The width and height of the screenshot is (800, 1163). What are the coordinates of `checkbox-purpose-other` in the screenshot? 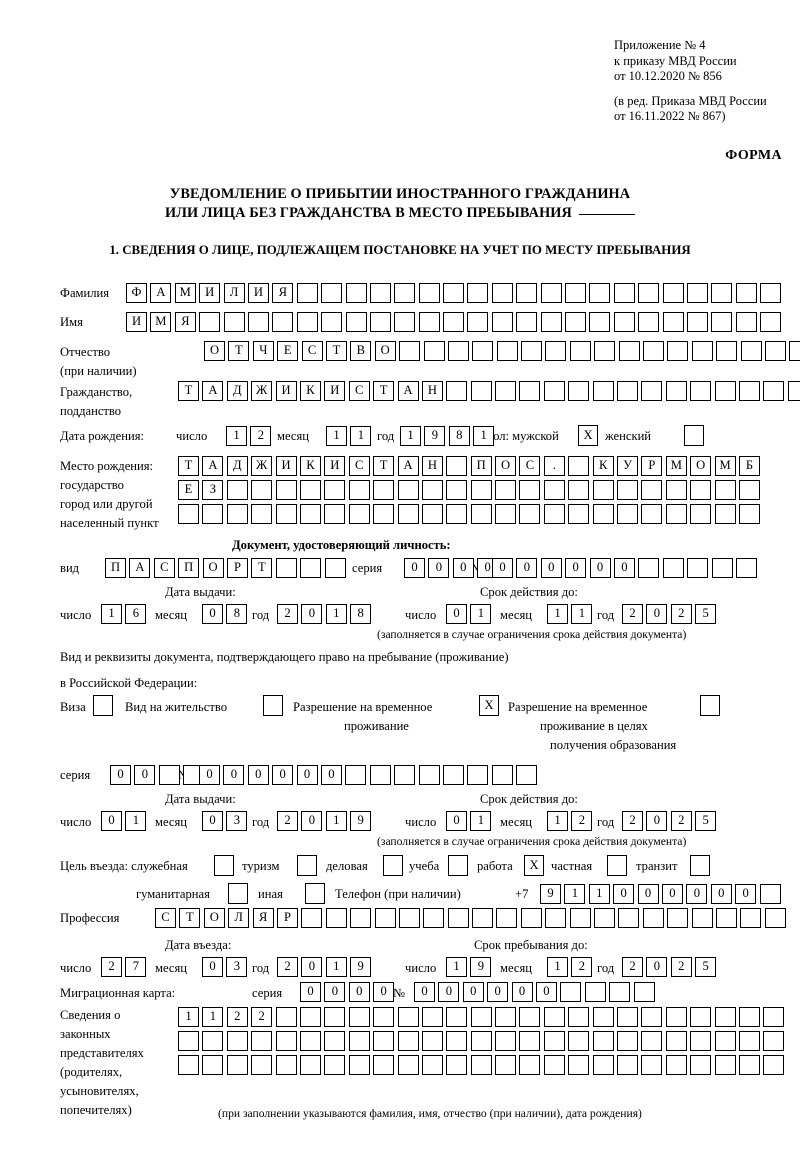 It's located at (315, 893).